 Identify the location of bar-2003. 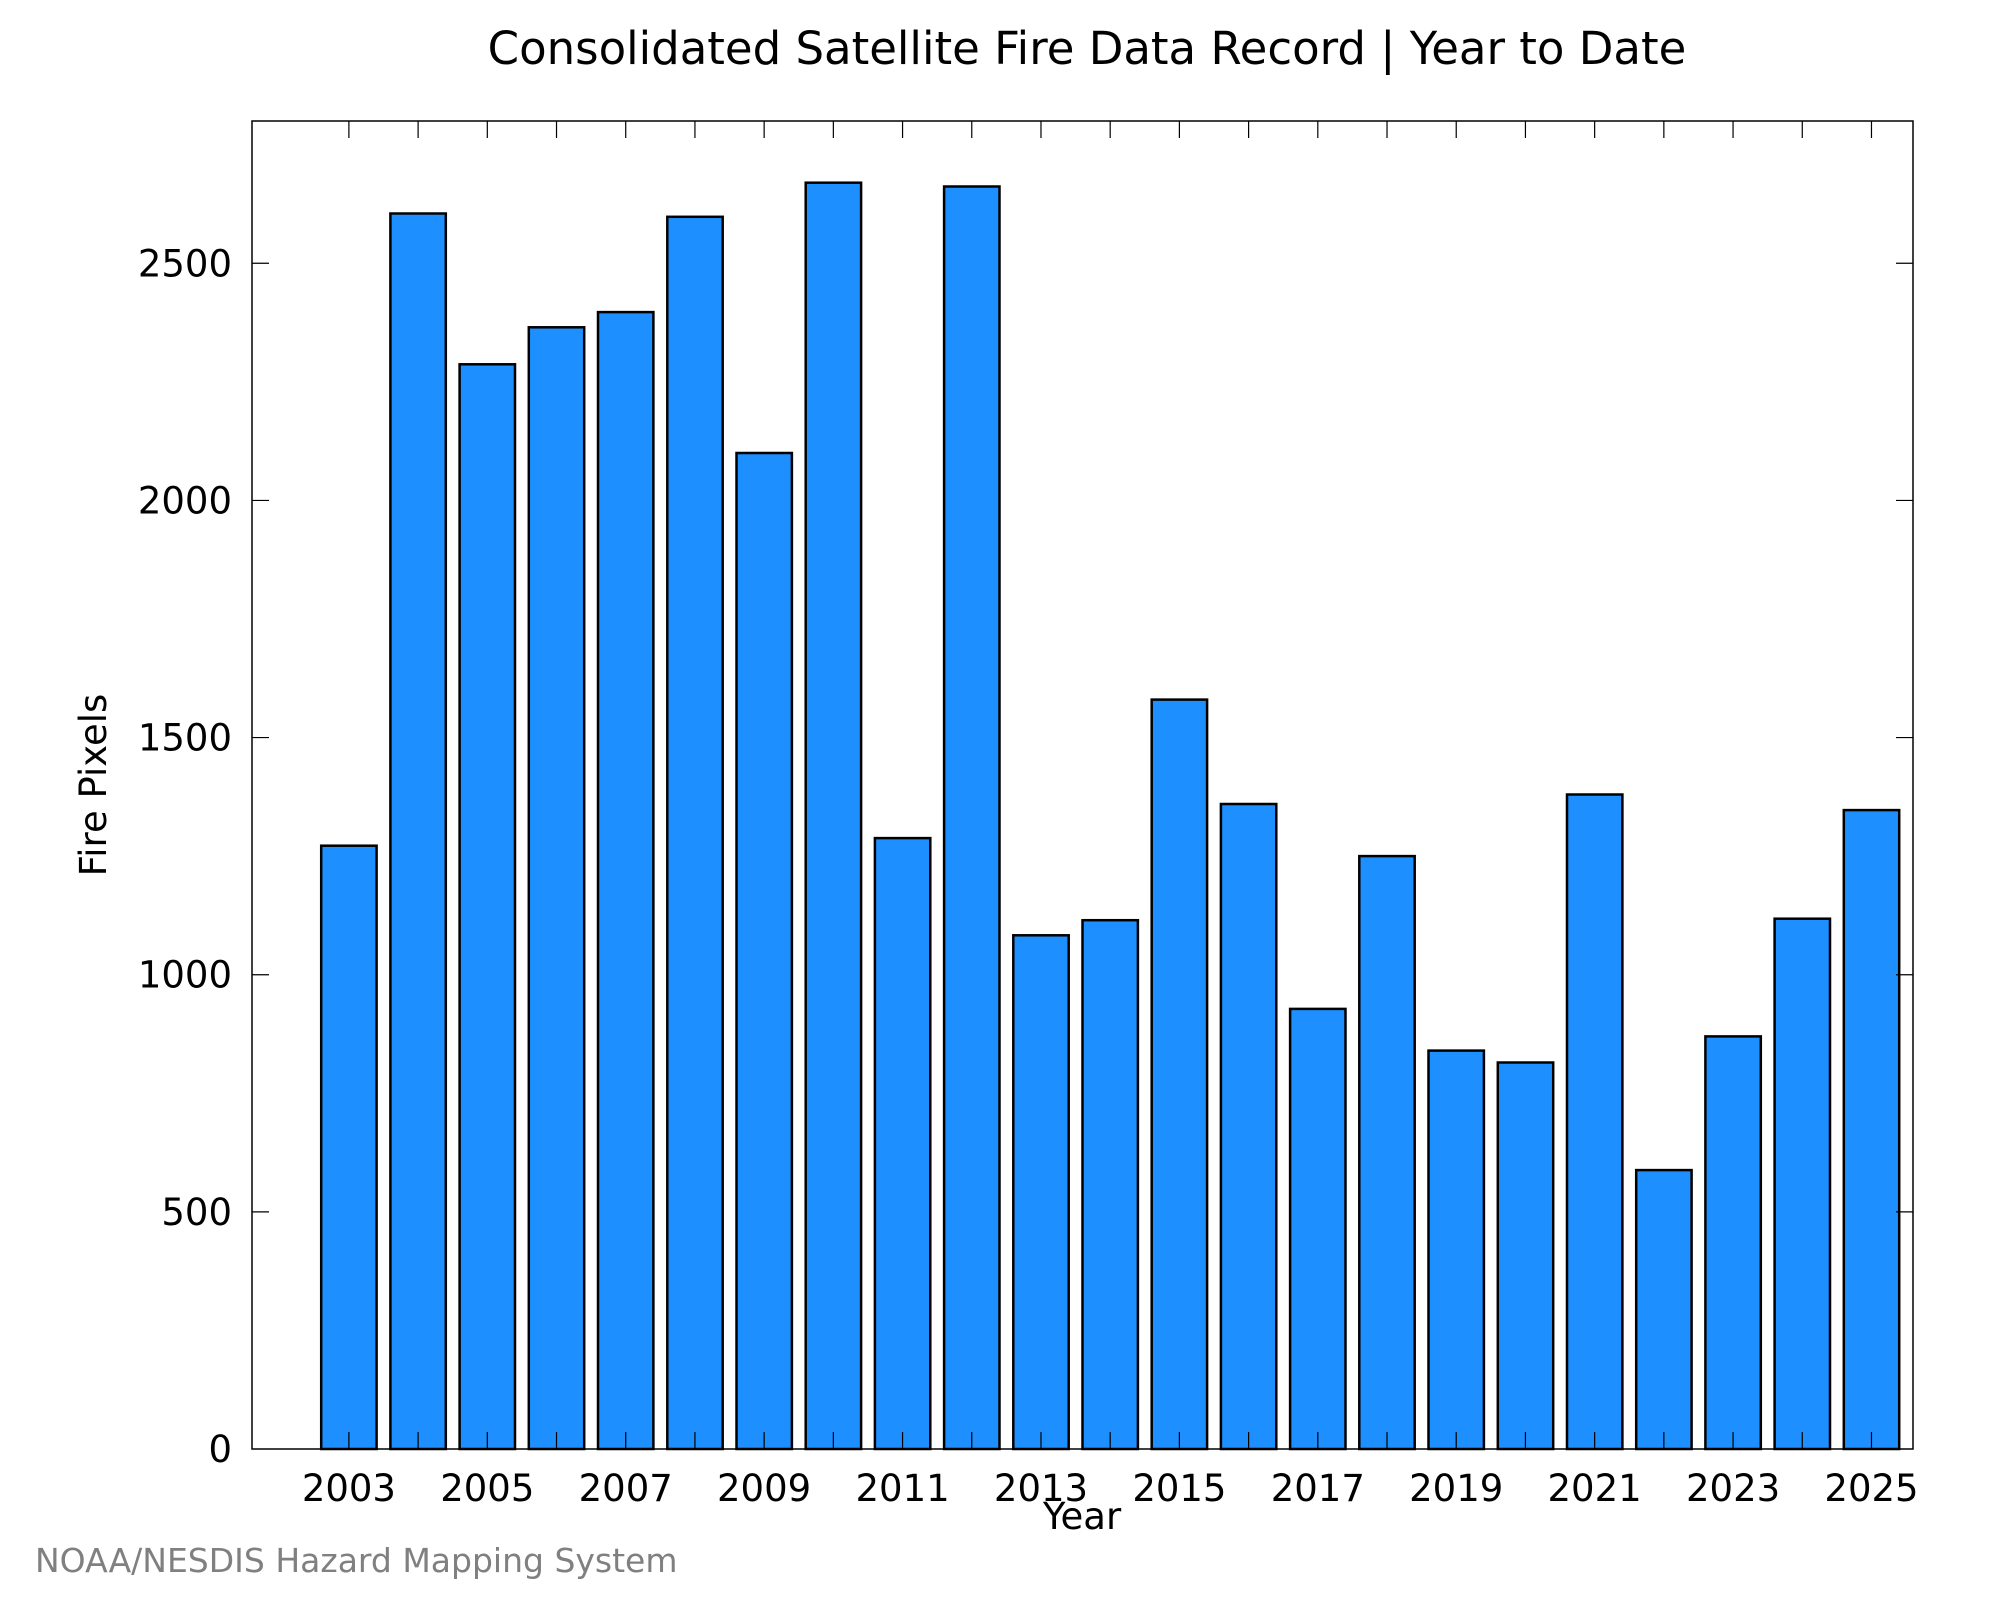
(348, 1147).